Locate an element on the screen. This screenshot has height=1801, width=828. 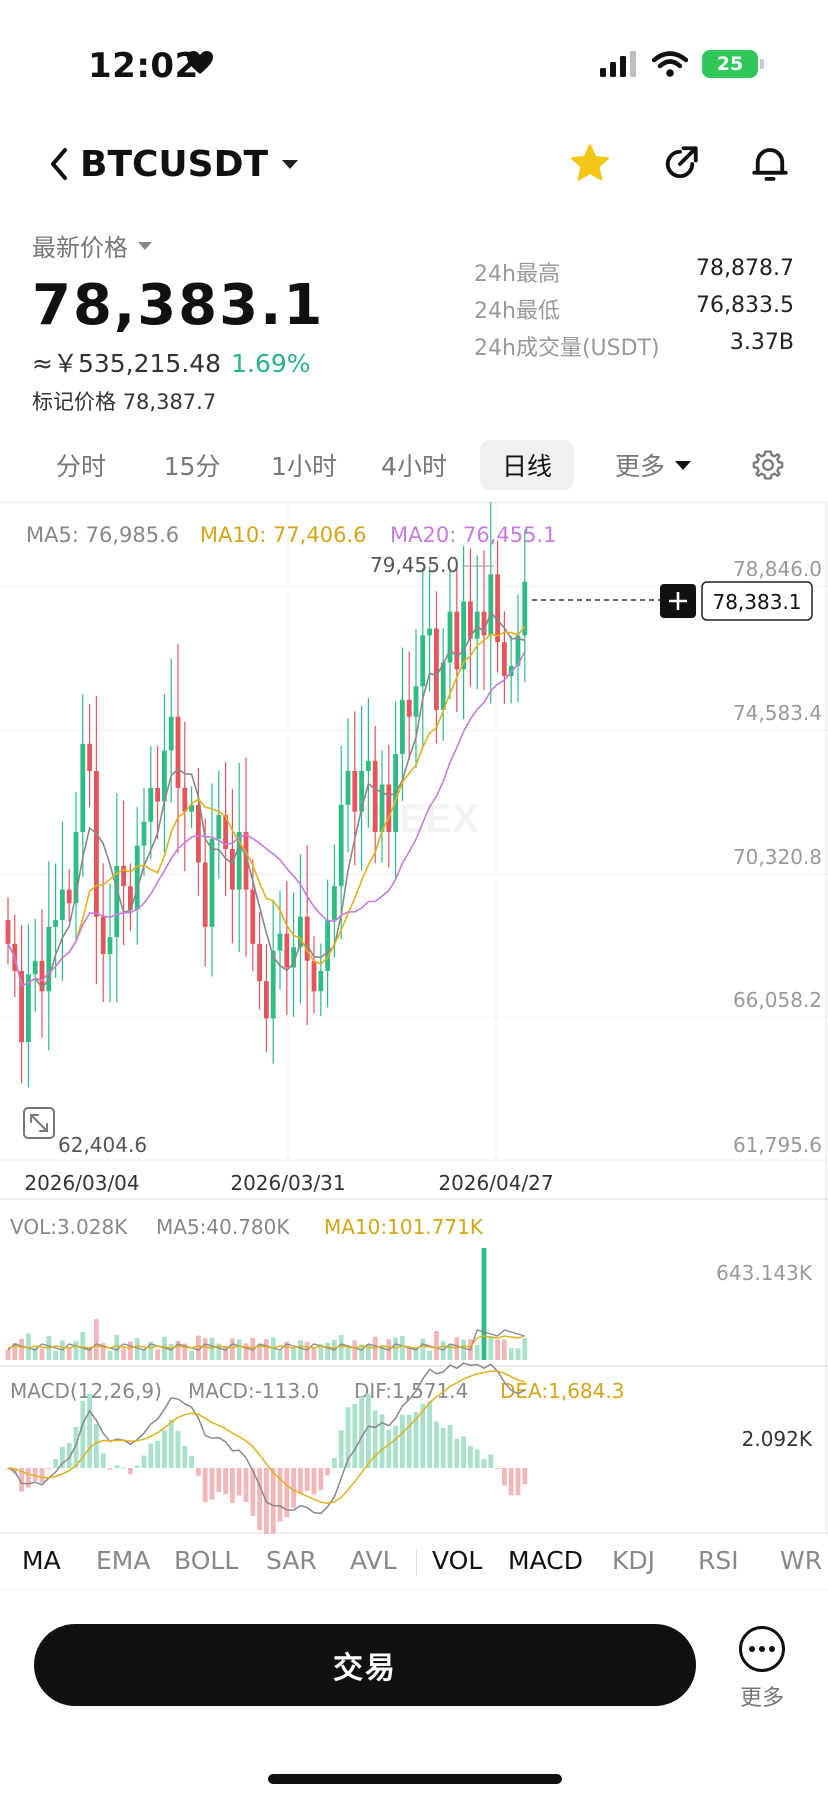
ma-lines-group is located at coordinates (266, 800).